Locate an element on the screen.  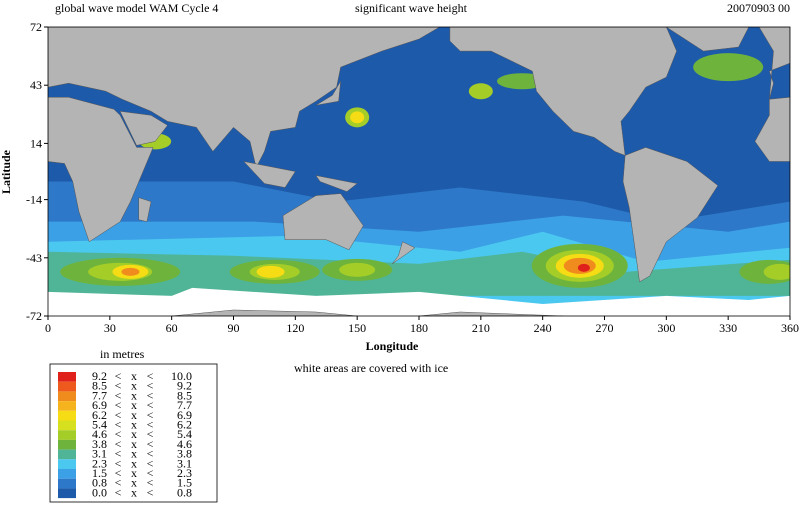
legend-low: 6.2 is located at coordinates (99, 415).